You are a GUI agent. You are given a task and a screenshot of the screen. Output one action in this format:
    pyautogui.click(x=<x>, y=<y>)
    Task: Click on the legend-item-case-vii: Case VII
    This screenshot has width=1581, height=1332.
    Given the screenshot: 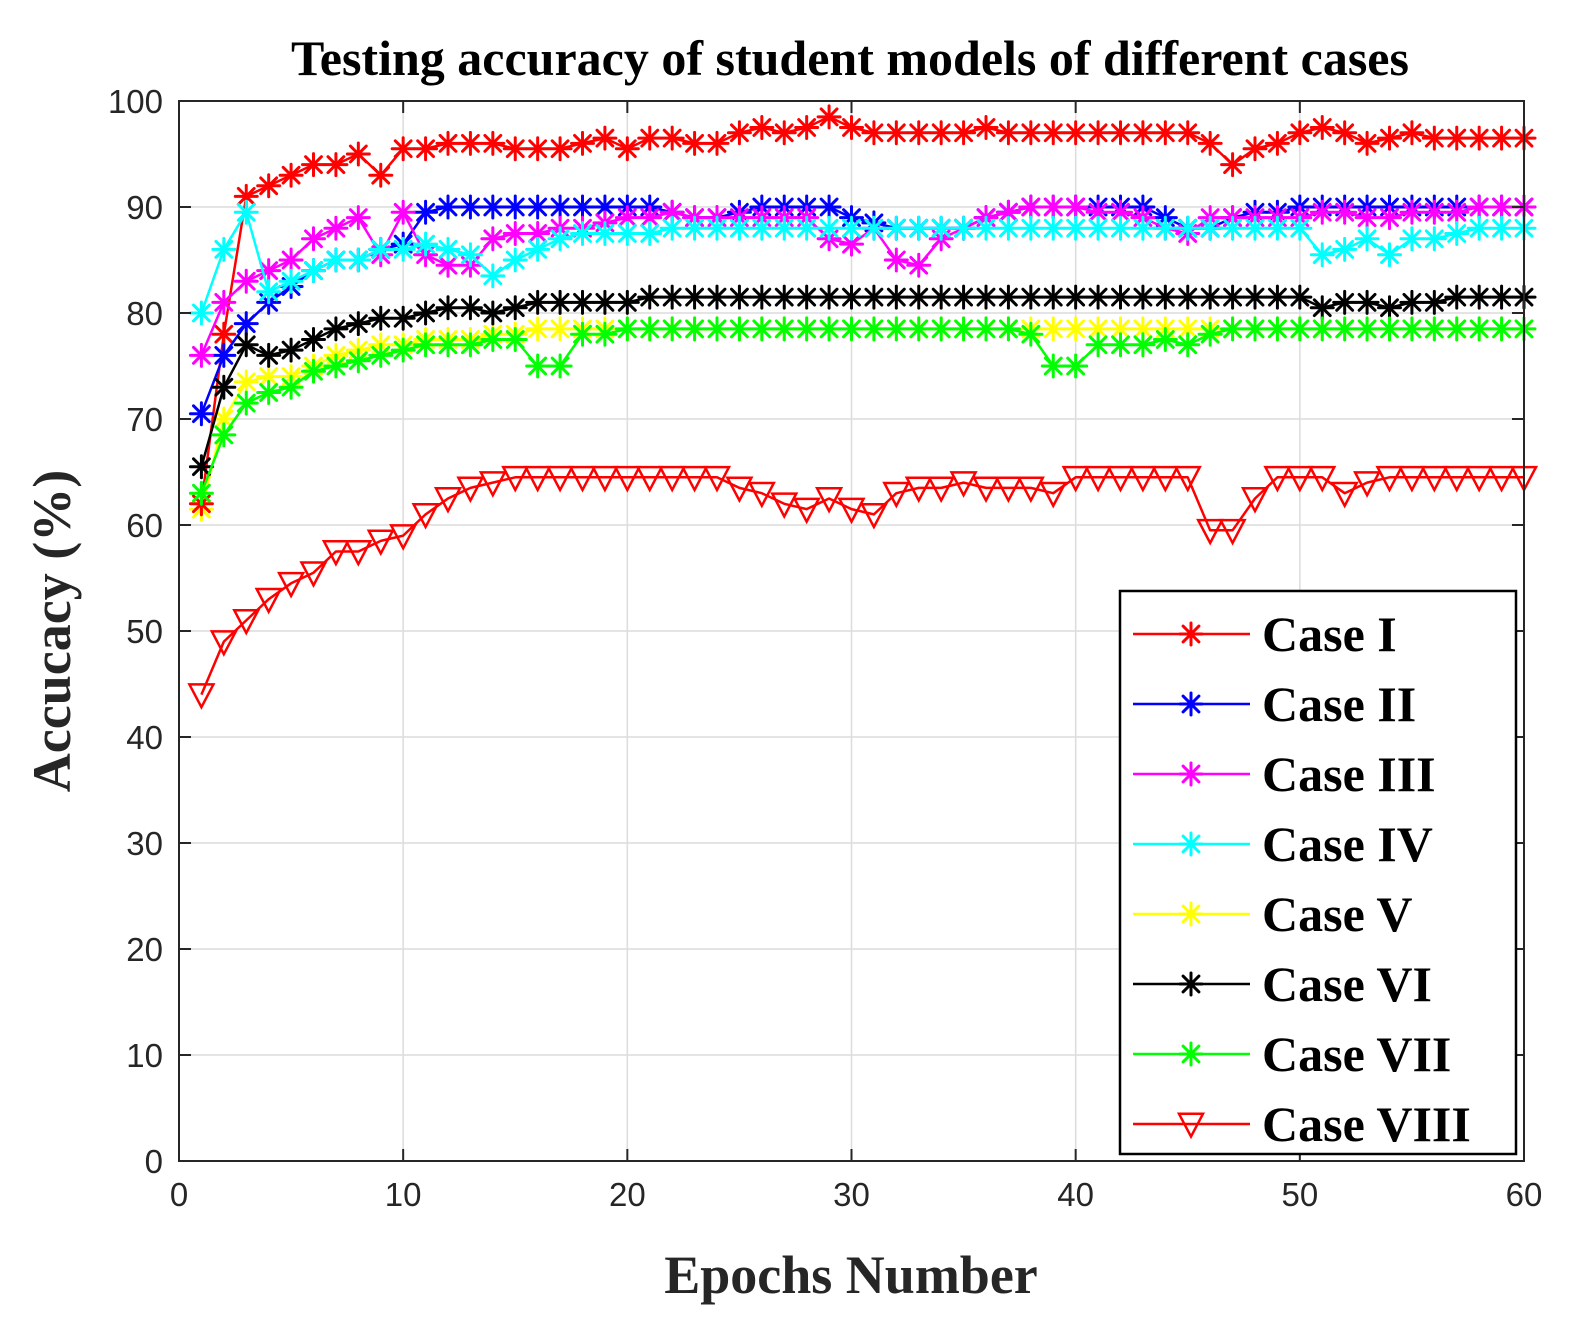 What is the action you would take?
    pyautogui.click(x=1292, y=1054)
    